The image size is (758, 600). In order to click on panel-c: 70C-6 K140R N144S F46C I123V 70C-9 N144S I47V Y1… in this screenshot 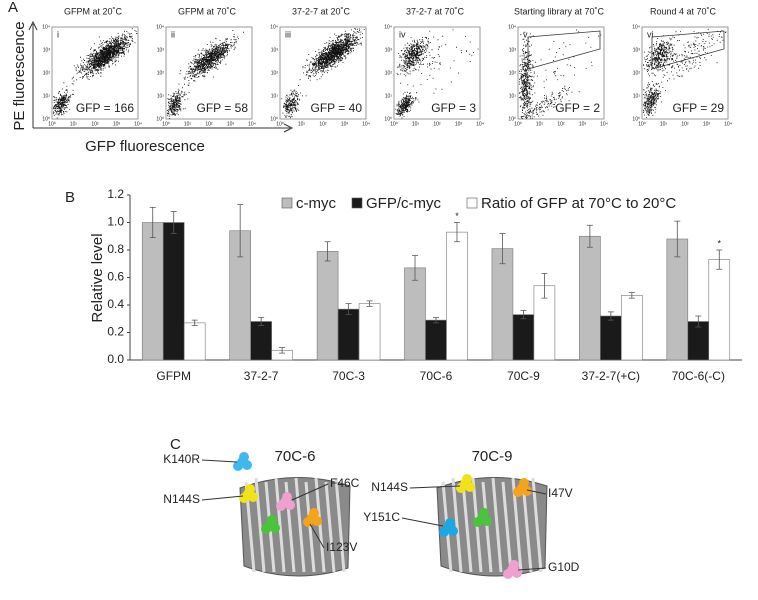, I will do `click(371, 513)`.